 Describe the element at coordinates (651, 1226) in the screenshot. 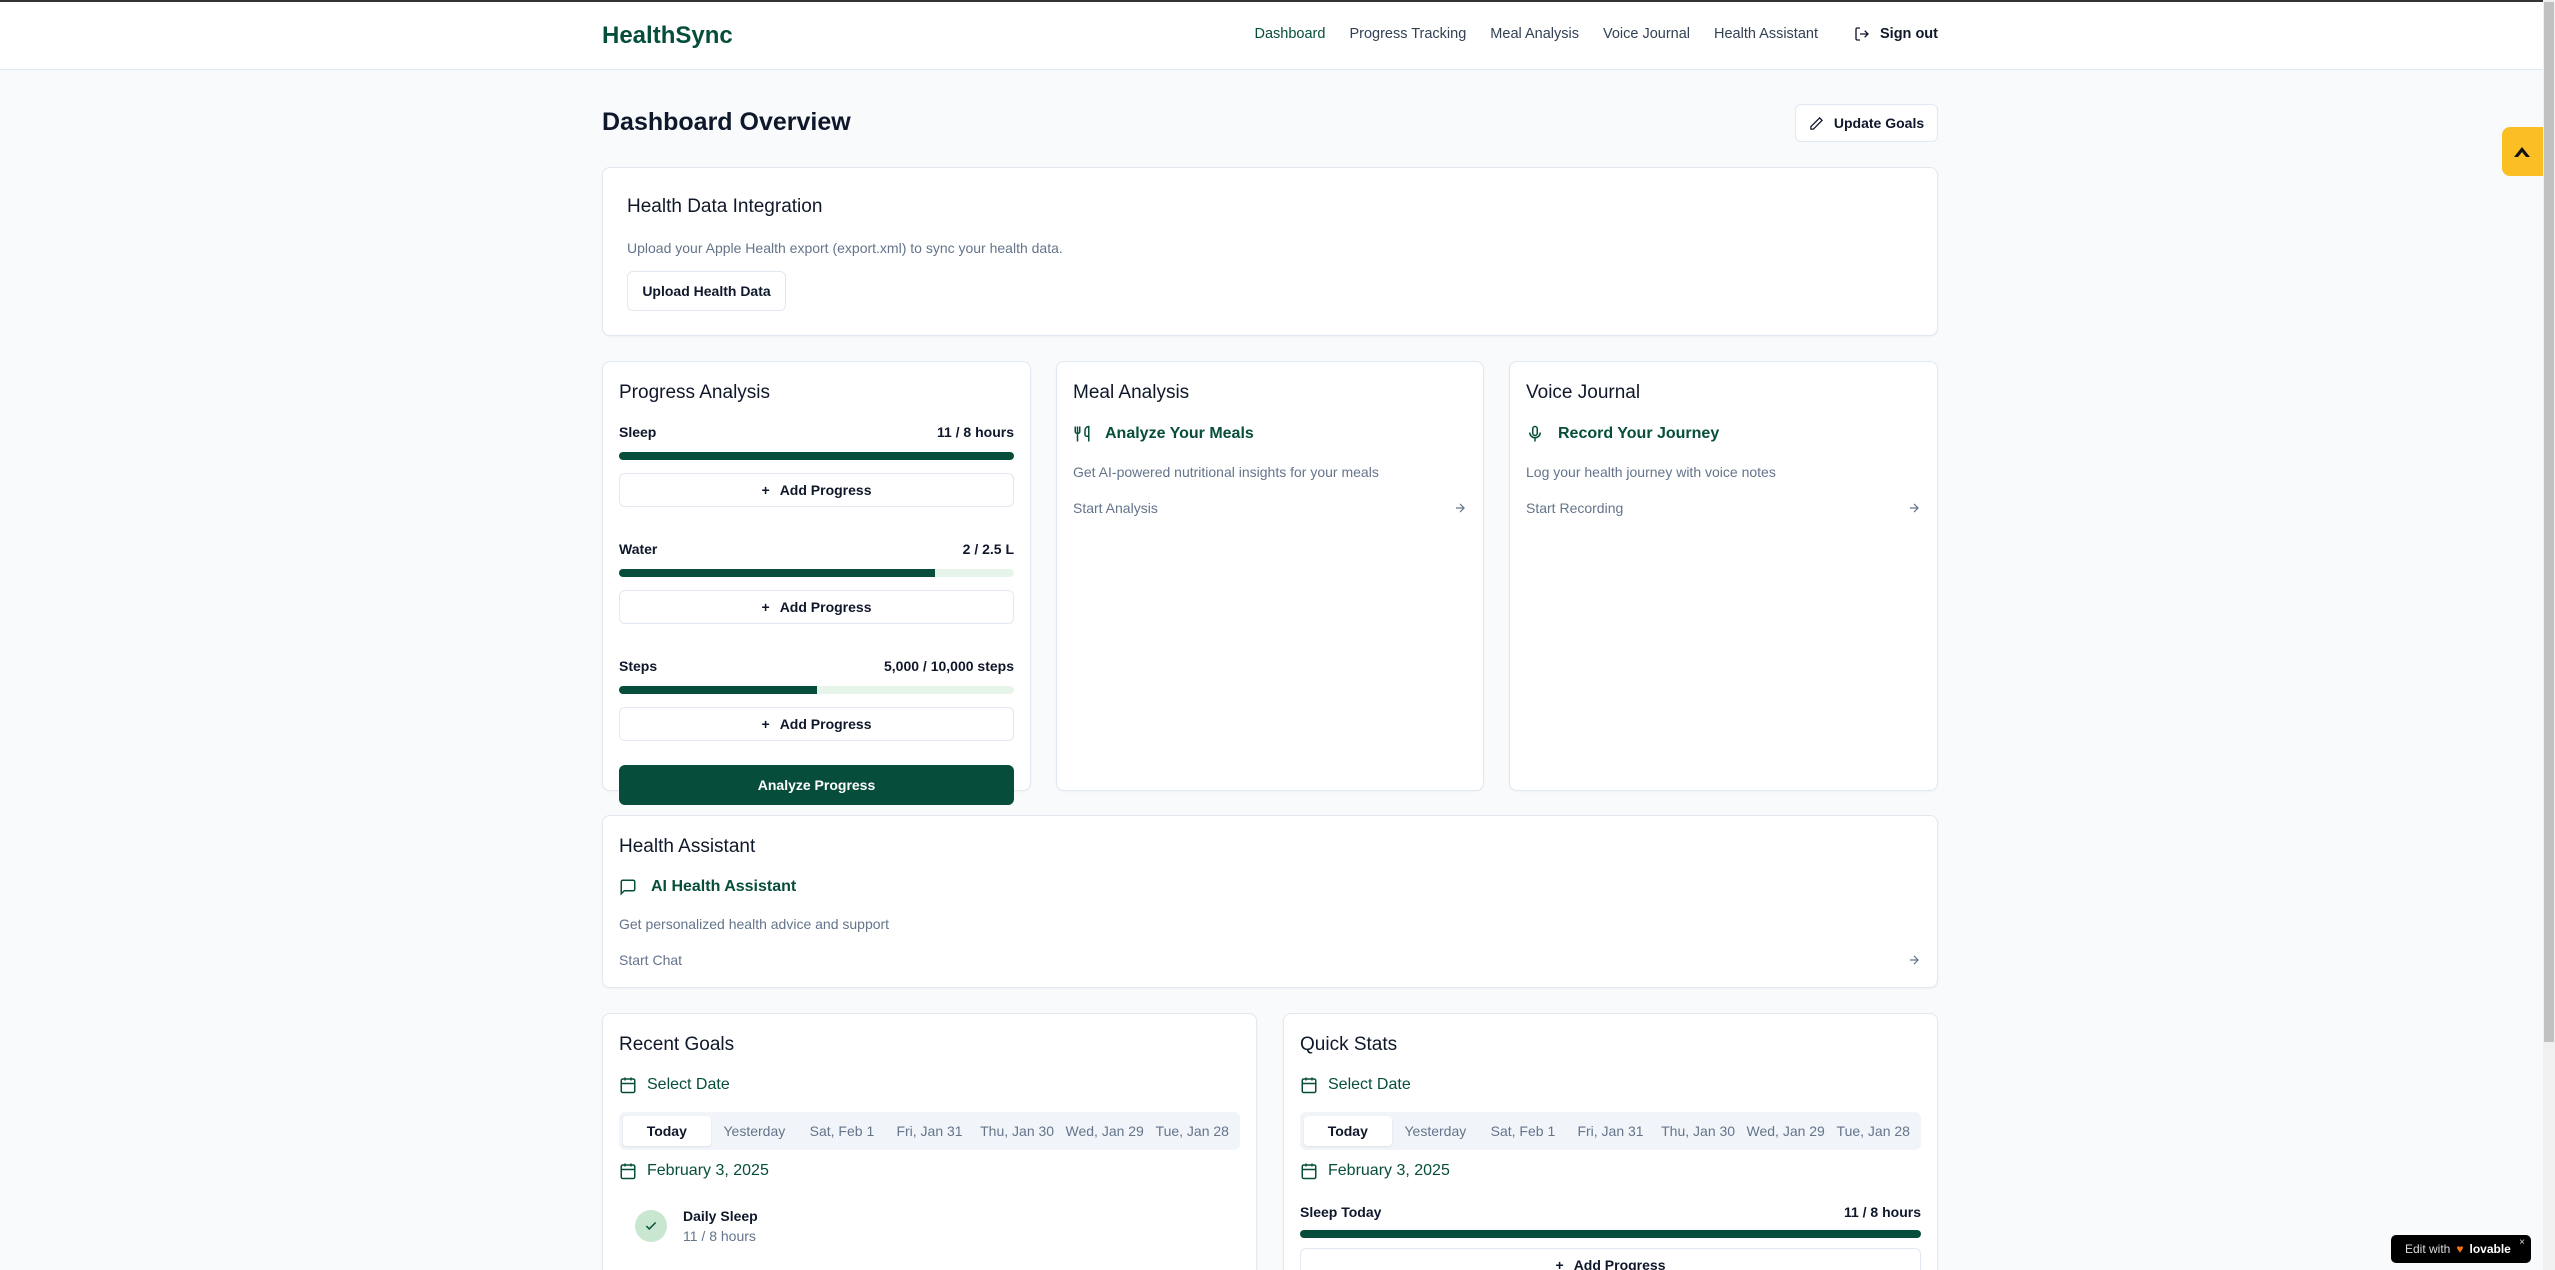

I see `check-icon` at that location.